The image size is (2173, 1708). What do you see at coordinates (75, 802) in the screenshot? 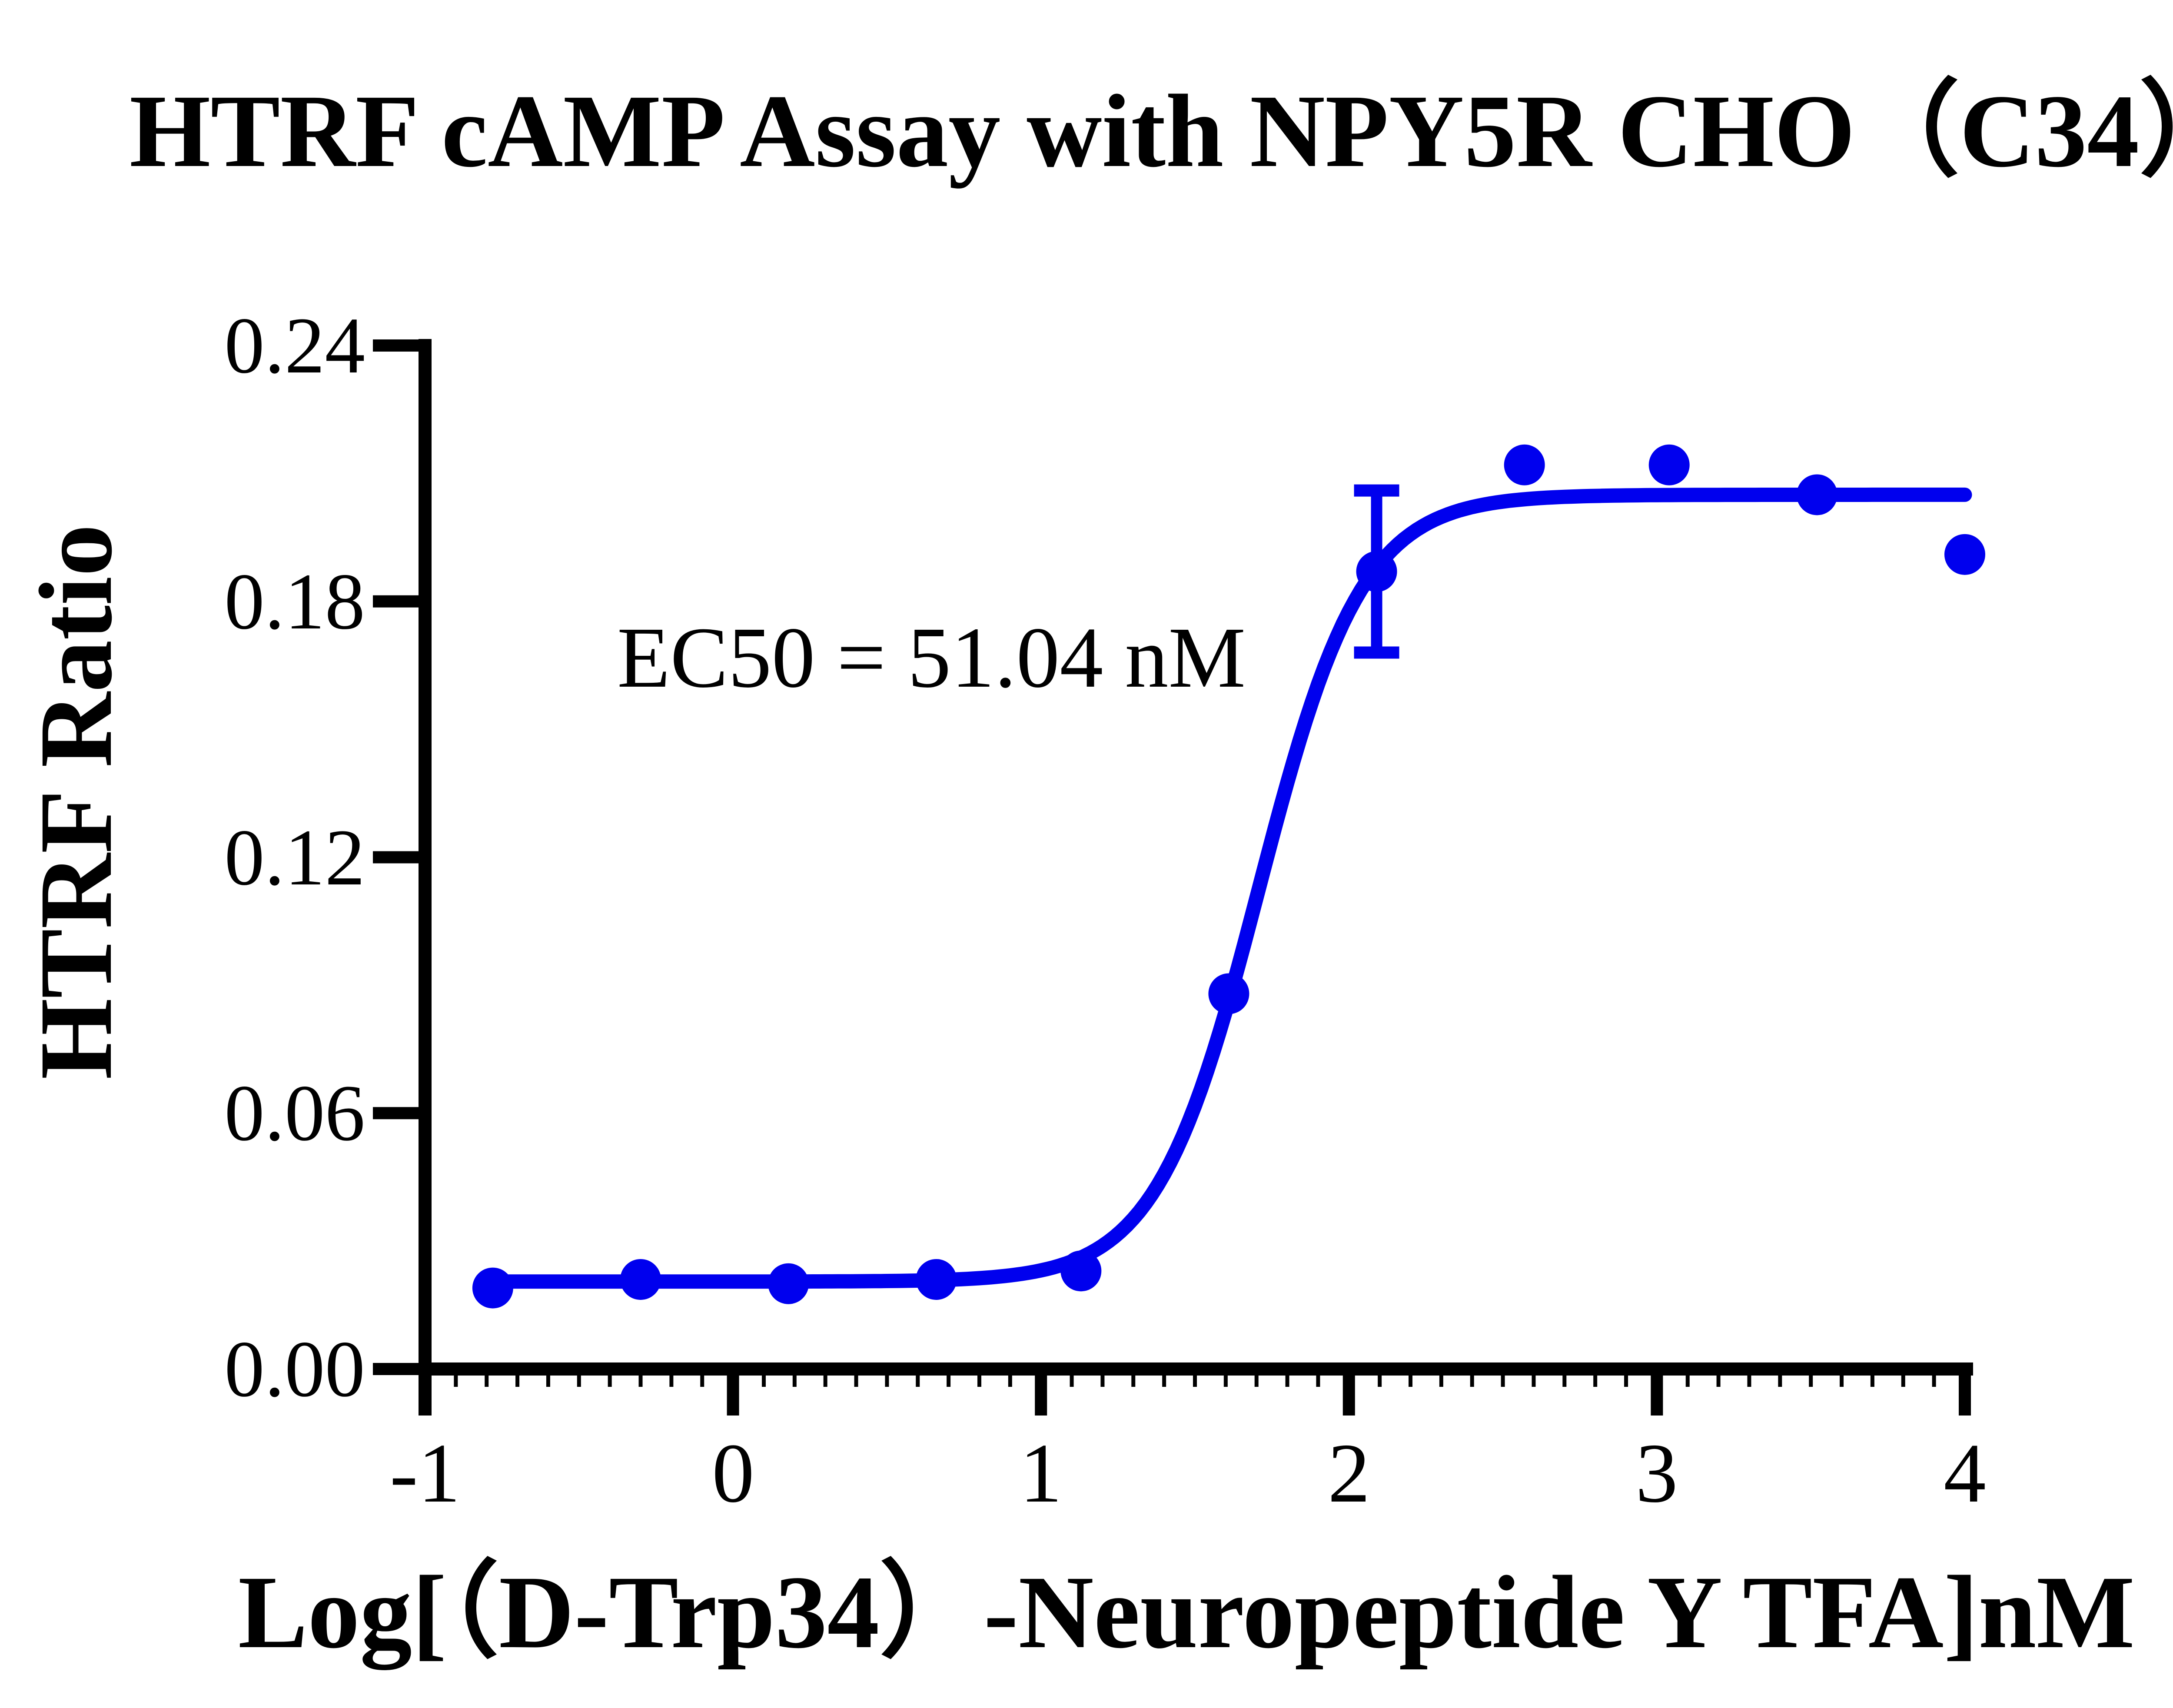
I see `y-axis-title: HTRF Ratio` at bounding box center [75, 802].